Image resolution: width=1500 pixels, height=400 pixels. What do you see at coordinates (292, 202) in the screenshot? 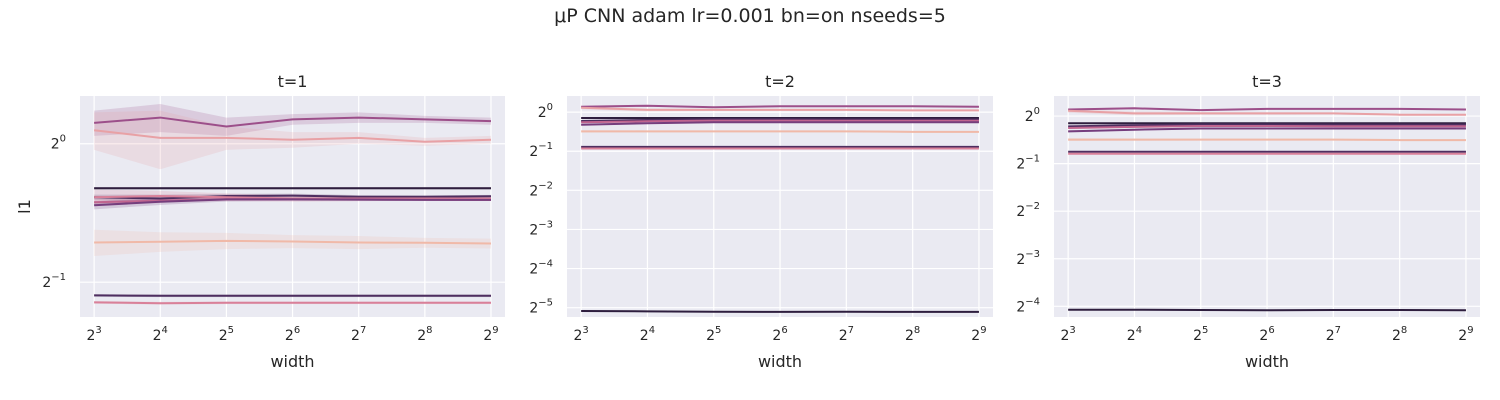
I see `series-7-line` at bounding box center [292, 202].